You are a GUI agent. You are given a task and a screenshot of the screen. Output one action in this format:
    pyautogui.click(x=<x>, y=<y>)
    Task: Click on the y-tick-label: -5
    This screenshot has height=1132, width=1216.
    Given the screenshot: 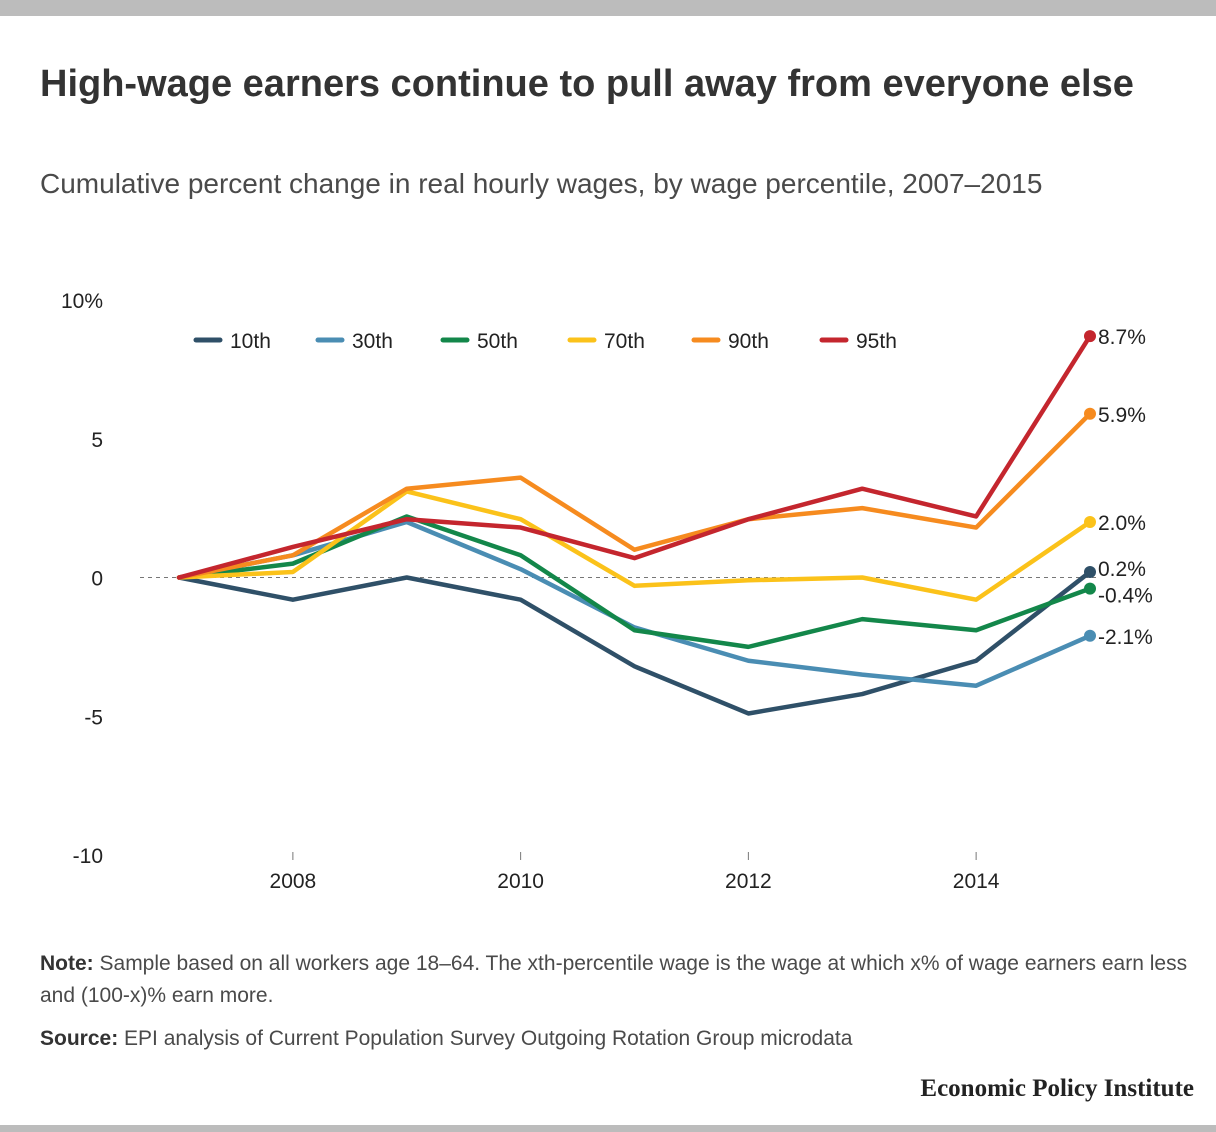 What is the action you would take?
    pyautogui.click(x=93, y=717)
    